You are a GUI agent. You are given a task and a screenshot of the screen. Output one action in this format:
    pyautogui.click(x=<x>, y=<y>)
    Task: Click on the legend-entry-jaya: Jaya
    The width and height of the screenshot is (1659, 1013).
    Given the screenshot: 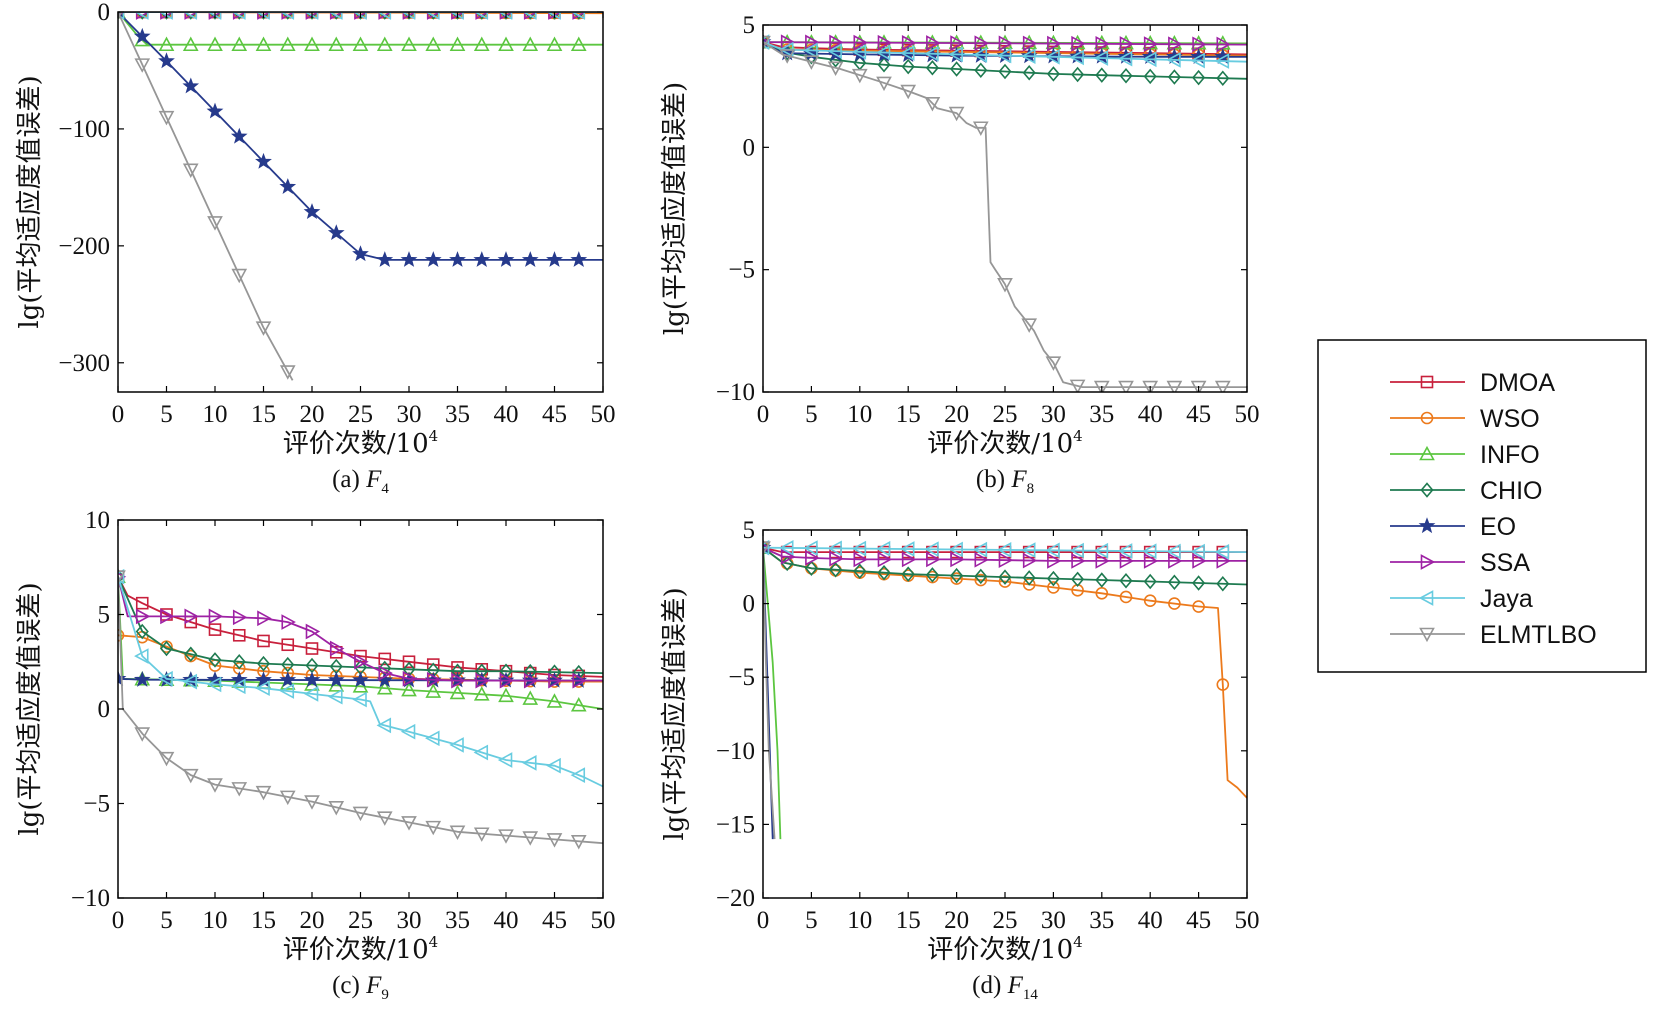 What is the action you would take?
    pyautogui.click(x=1461, y=599)
    